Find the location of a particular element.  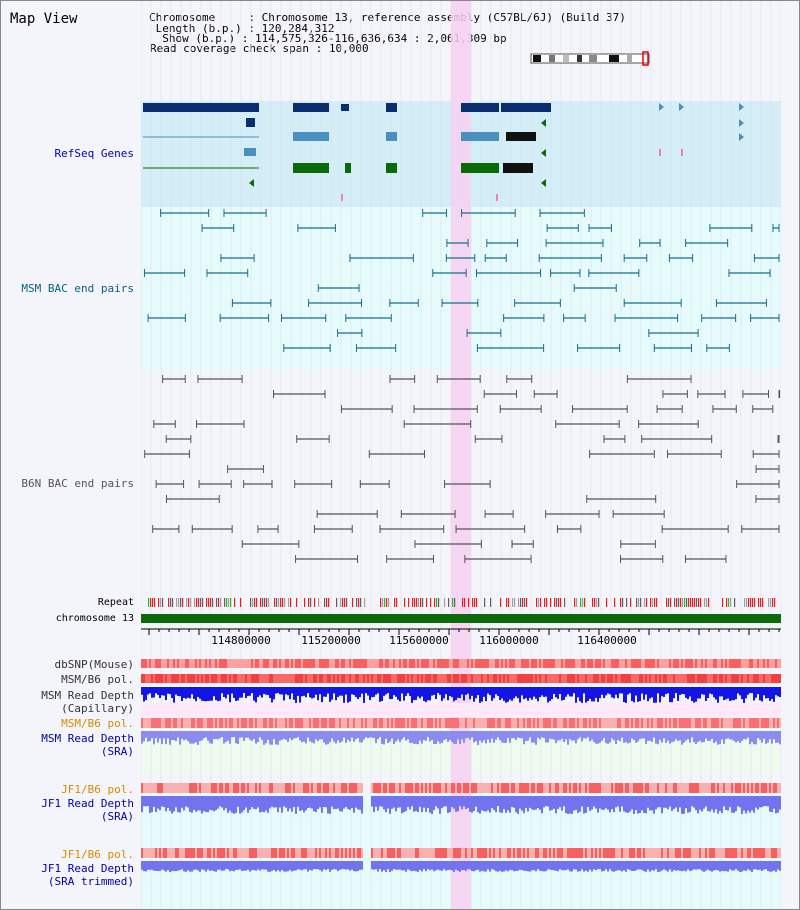

msm-depth-sra-label: MSM Read Depth is located at coordinates (87, 738).